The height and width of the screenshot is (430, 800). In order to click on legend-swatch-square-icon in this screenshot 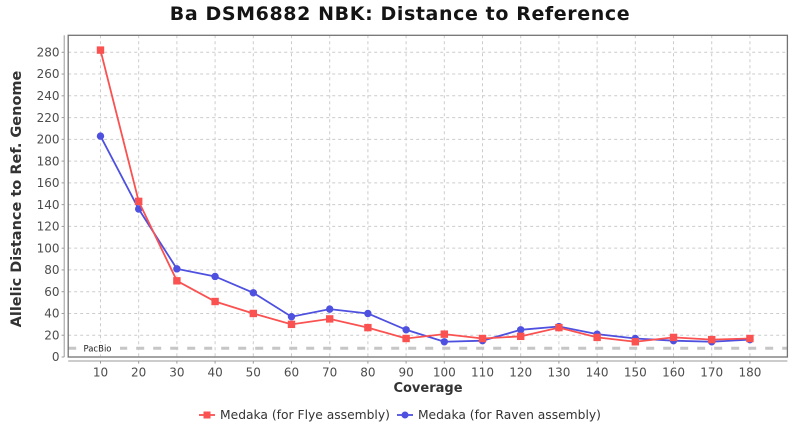, I will do `click(207, 415)`.